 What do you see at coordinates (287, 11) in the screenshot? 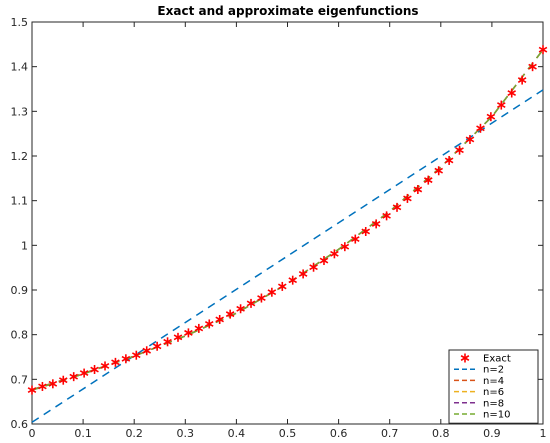
I see `chart-title: Exact and approximate eigenfunctions` at bounding box center [287, 11].